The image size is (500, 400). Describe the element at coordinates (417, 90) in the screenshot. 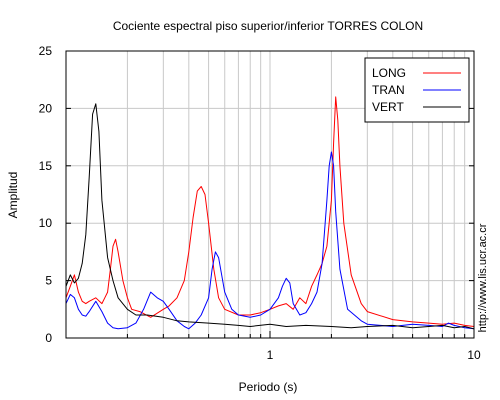

I see `legend: LONG TRAN VERT` at that location.